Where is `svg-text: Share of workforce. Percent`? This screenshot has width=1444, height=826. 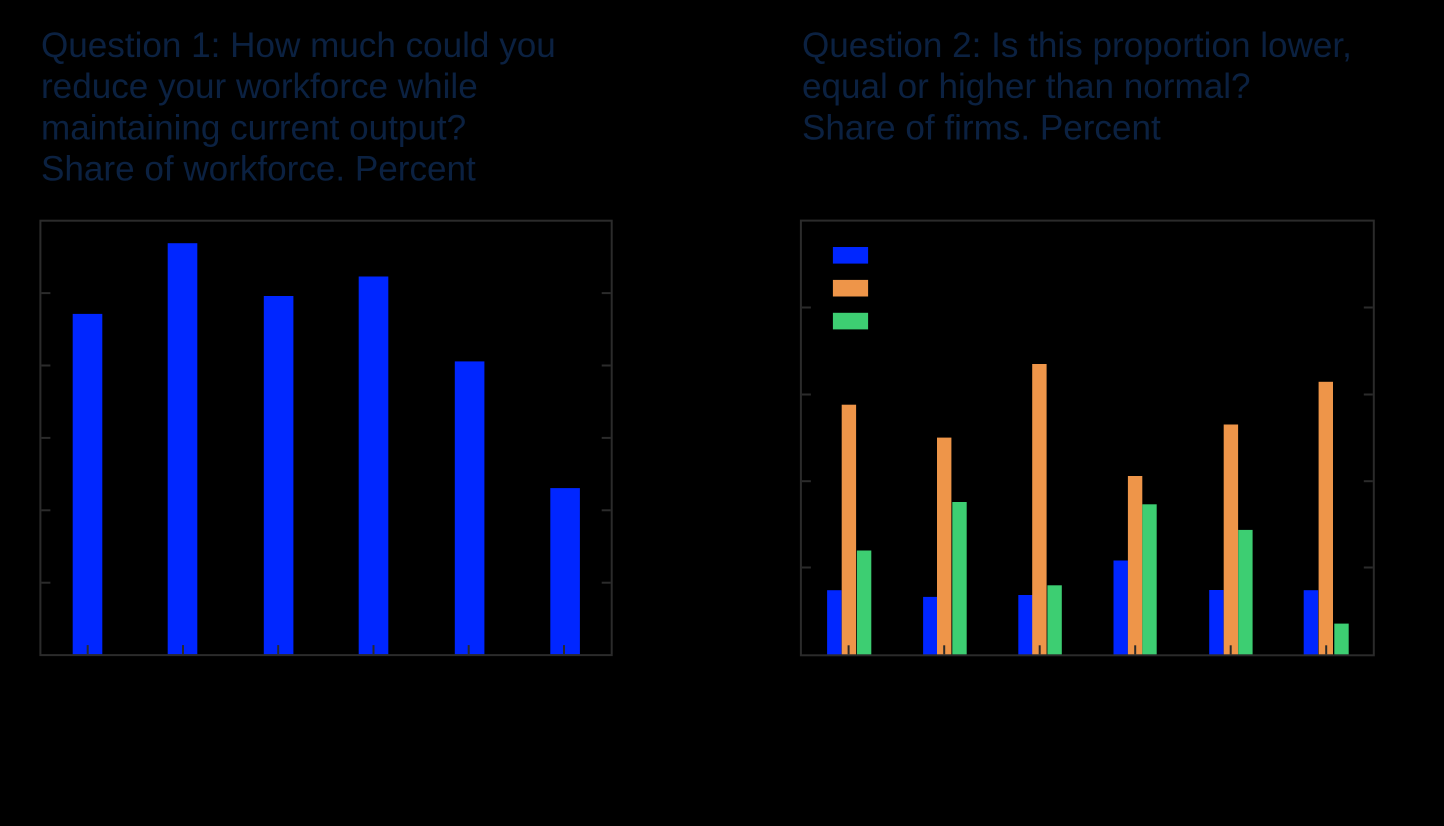 svg-text: Share of workforce. Percent is located at coordinates (258, 169).